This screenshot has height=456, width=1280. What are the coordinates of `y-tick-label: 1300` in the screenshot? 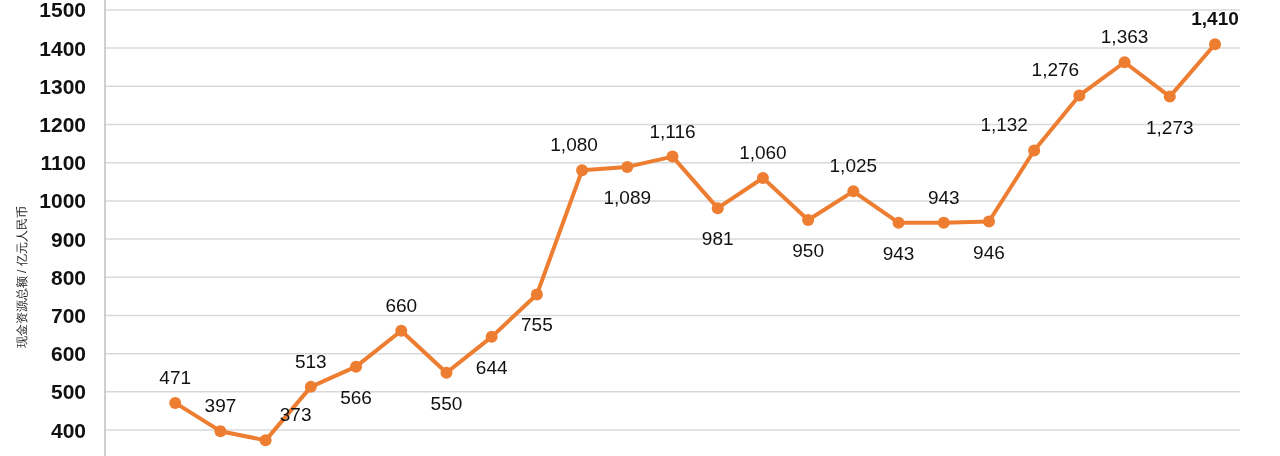 It's located at (62, 86).